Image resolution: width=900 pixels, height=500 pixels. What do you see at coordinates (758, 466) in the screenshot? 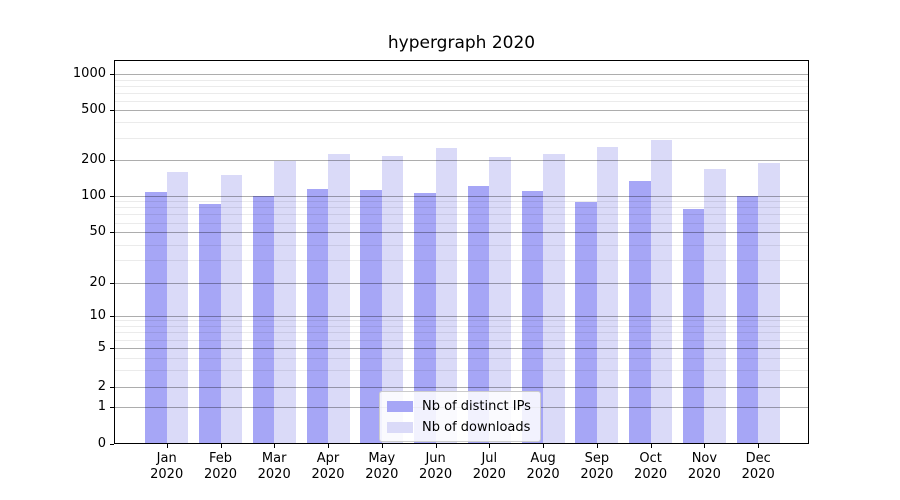
I see `x-tick-label: Dec 2020` at bounding box center [758, 466].